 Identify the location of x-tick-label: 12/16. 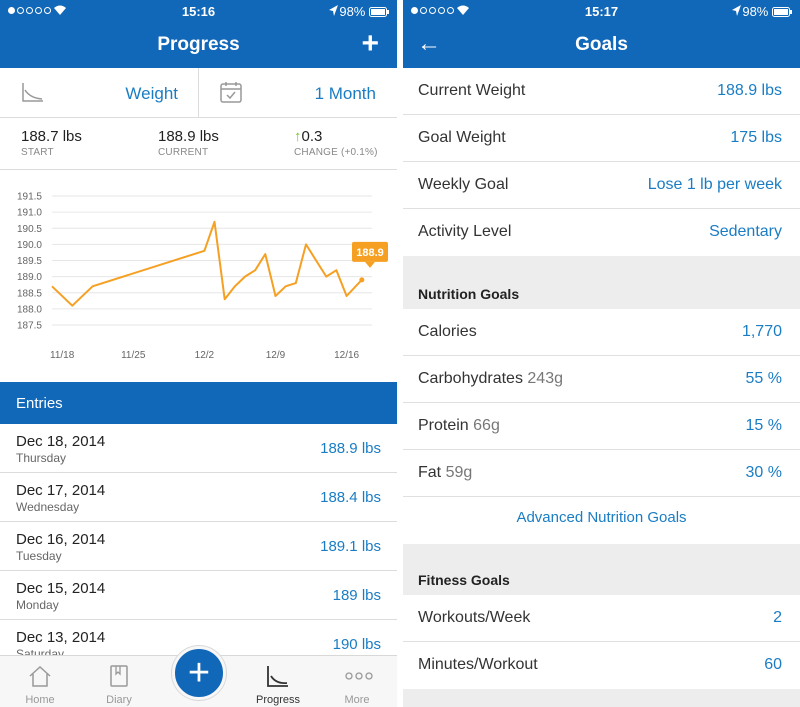
(346, 355).